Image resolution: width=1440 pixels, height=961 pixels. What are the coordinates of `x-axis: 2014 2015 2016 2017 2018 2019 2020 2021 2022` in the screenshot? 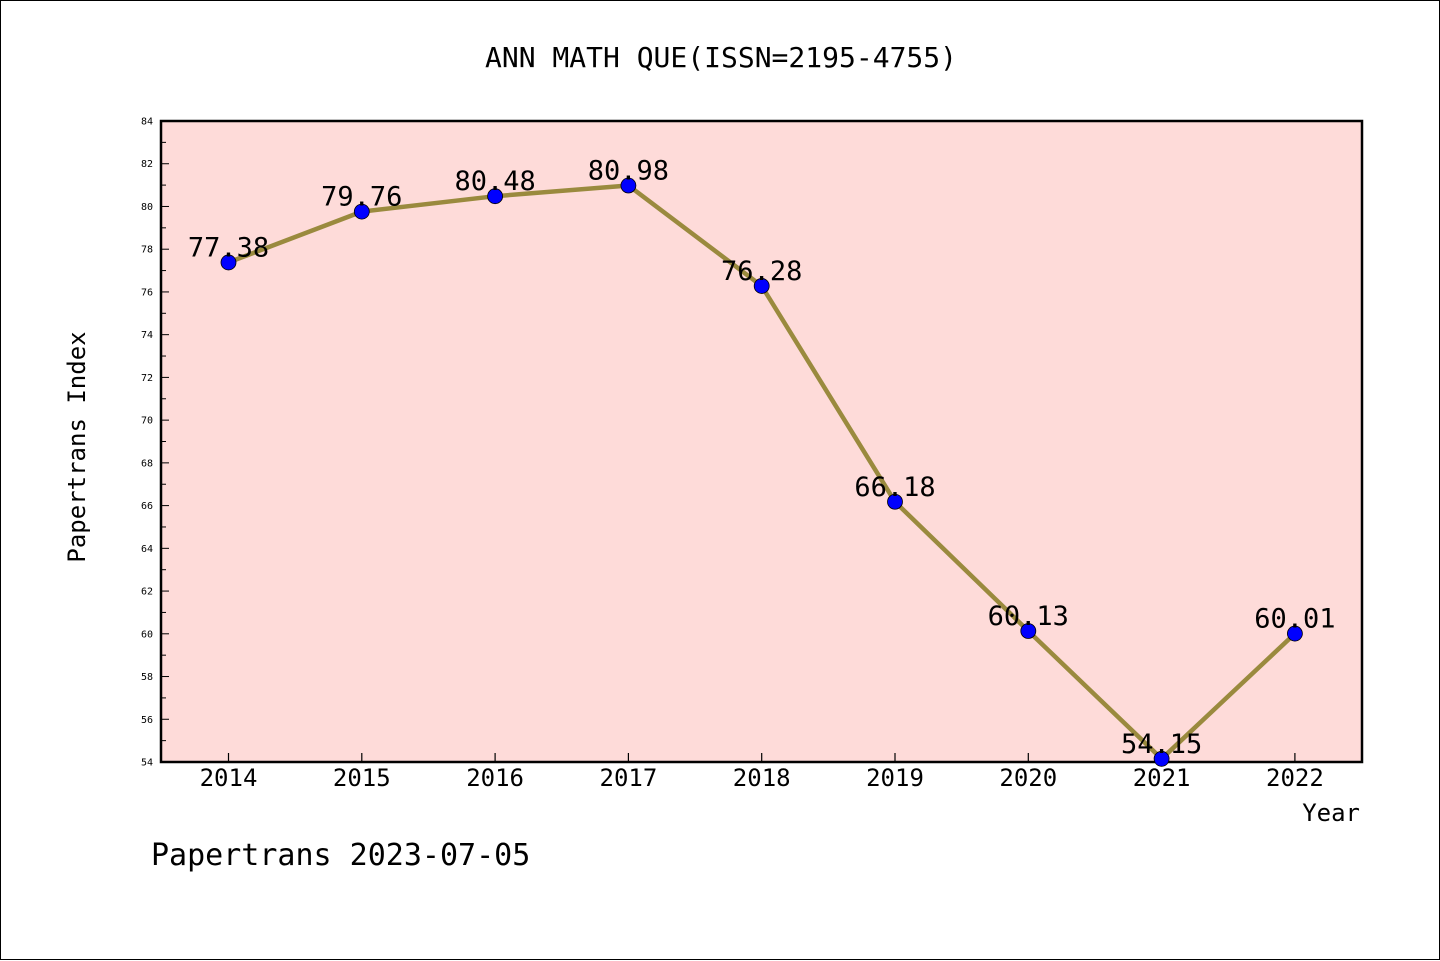 It's located at (762, 772).